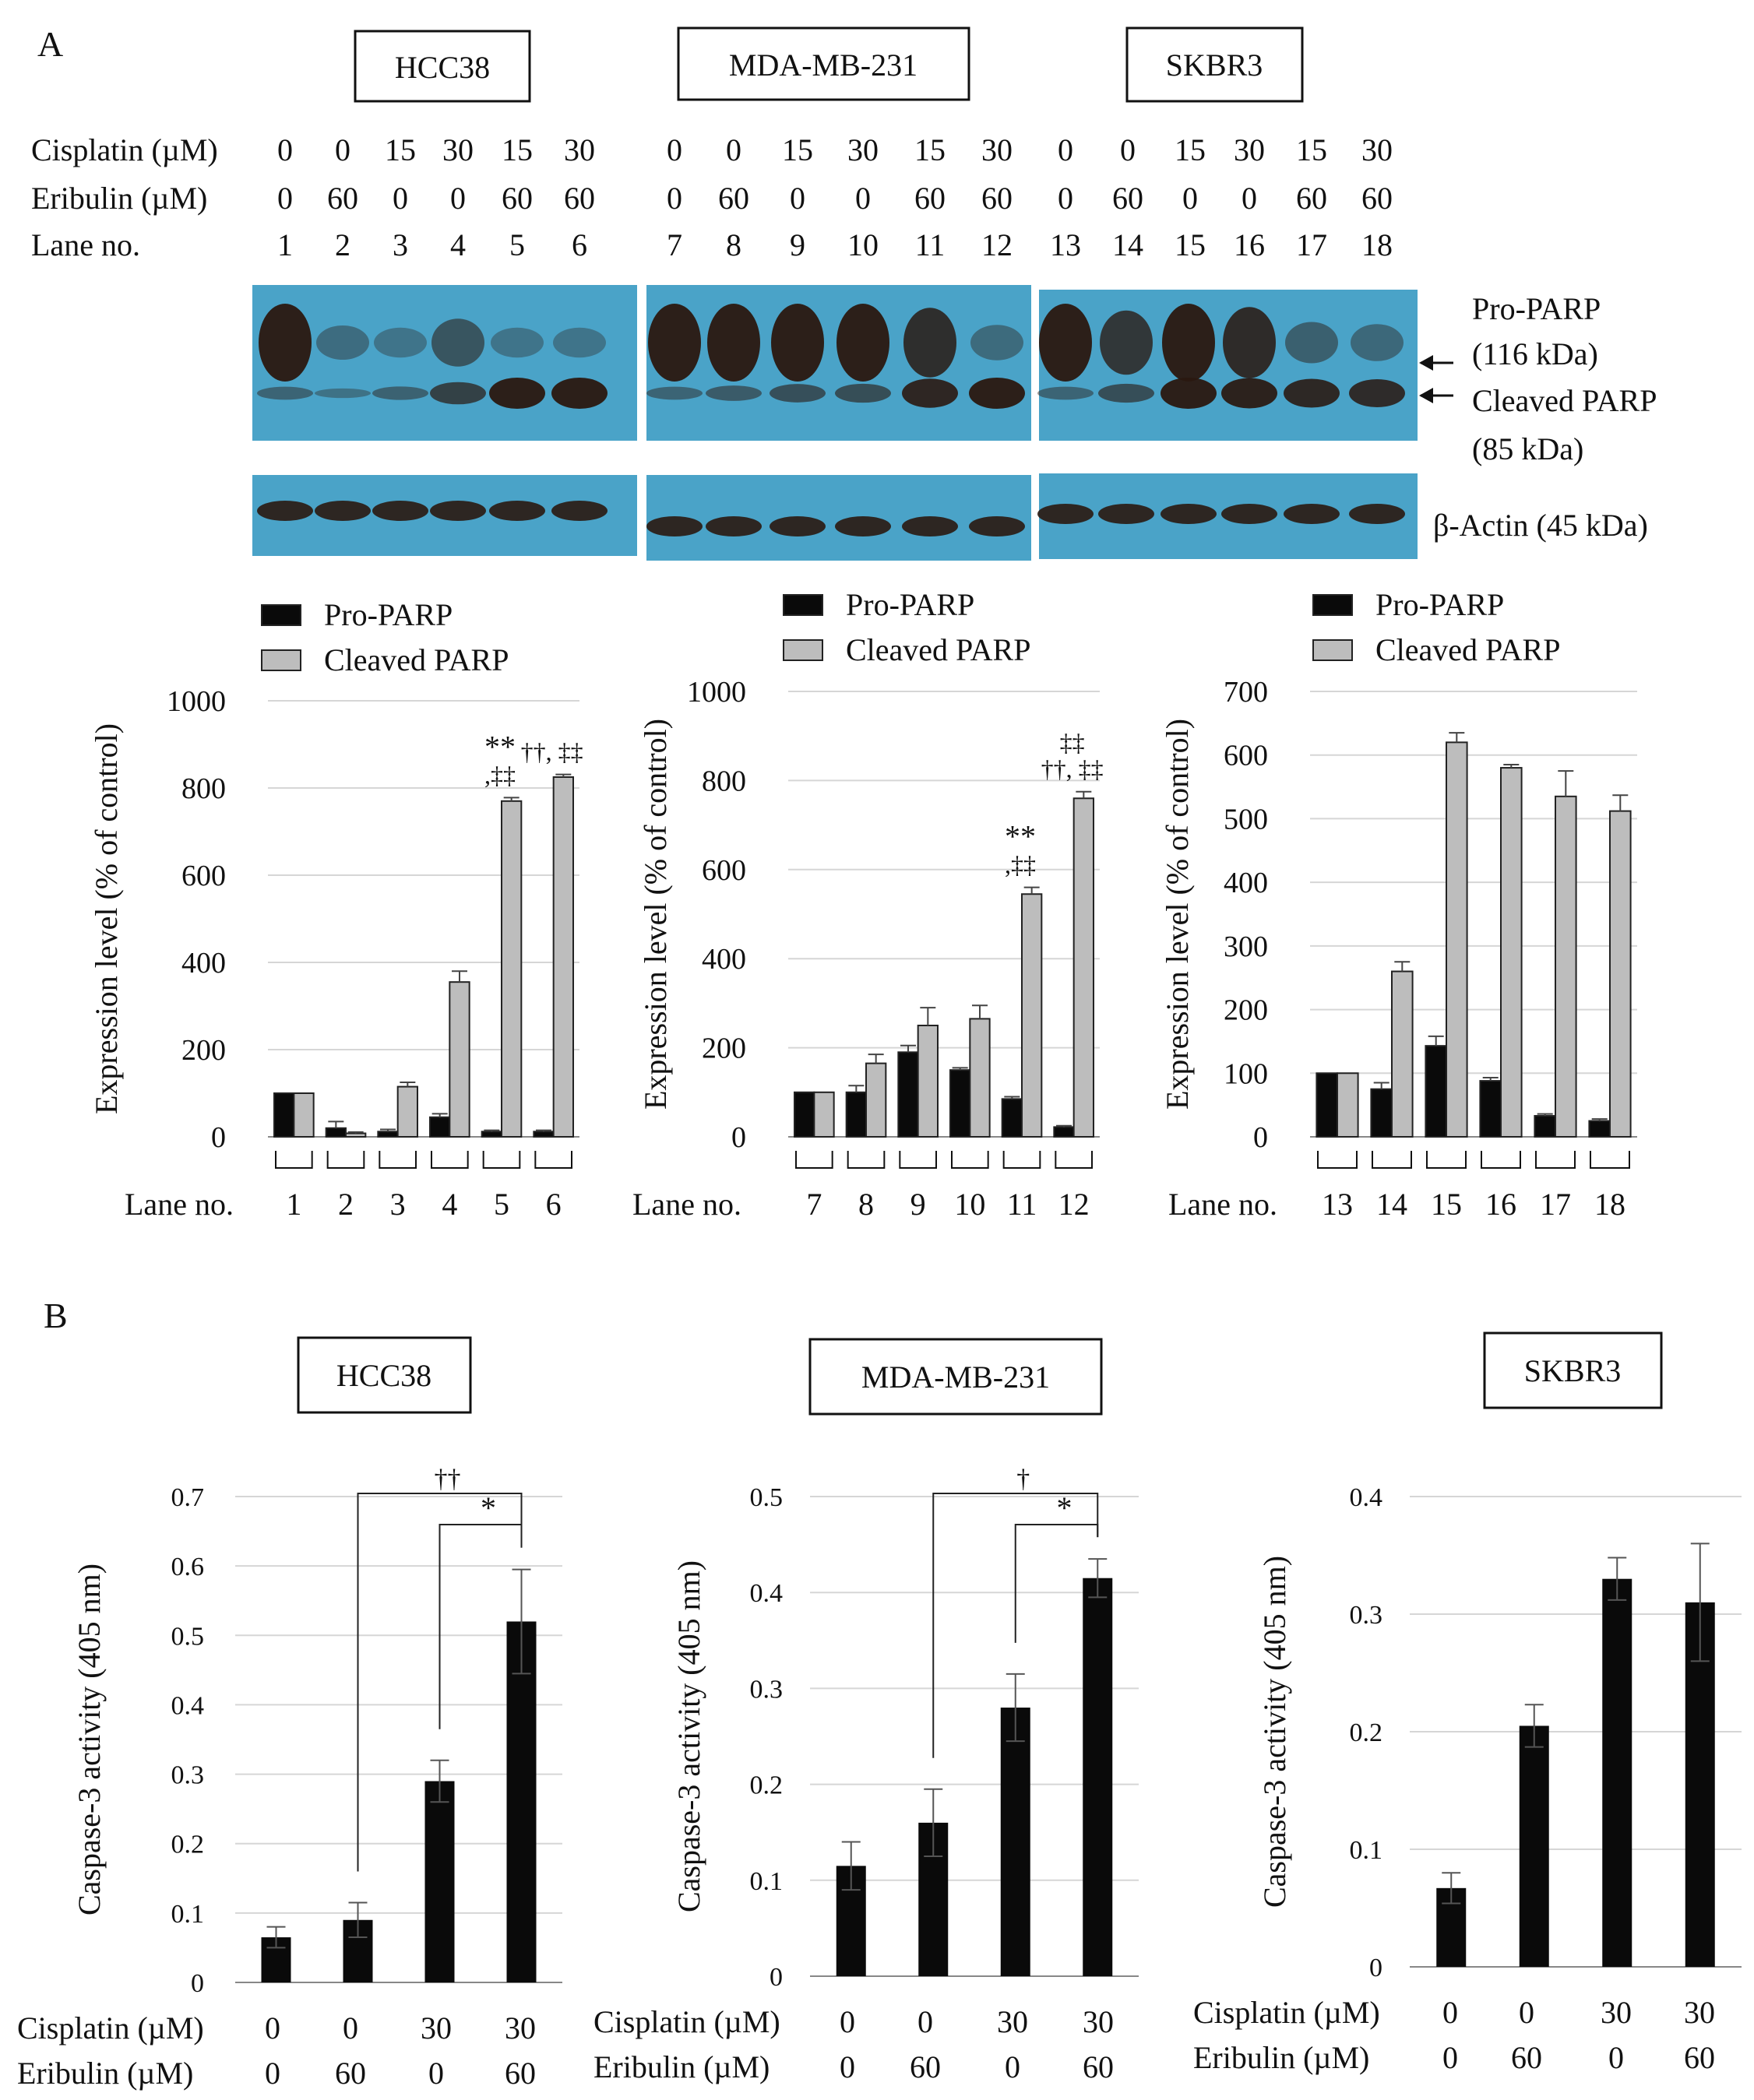 The width and height of the screenshot is (1754, 2100). Describe the element at coordinates (1610, 1204) in the screenshot. I see `x-tick-label: 18` at that location.